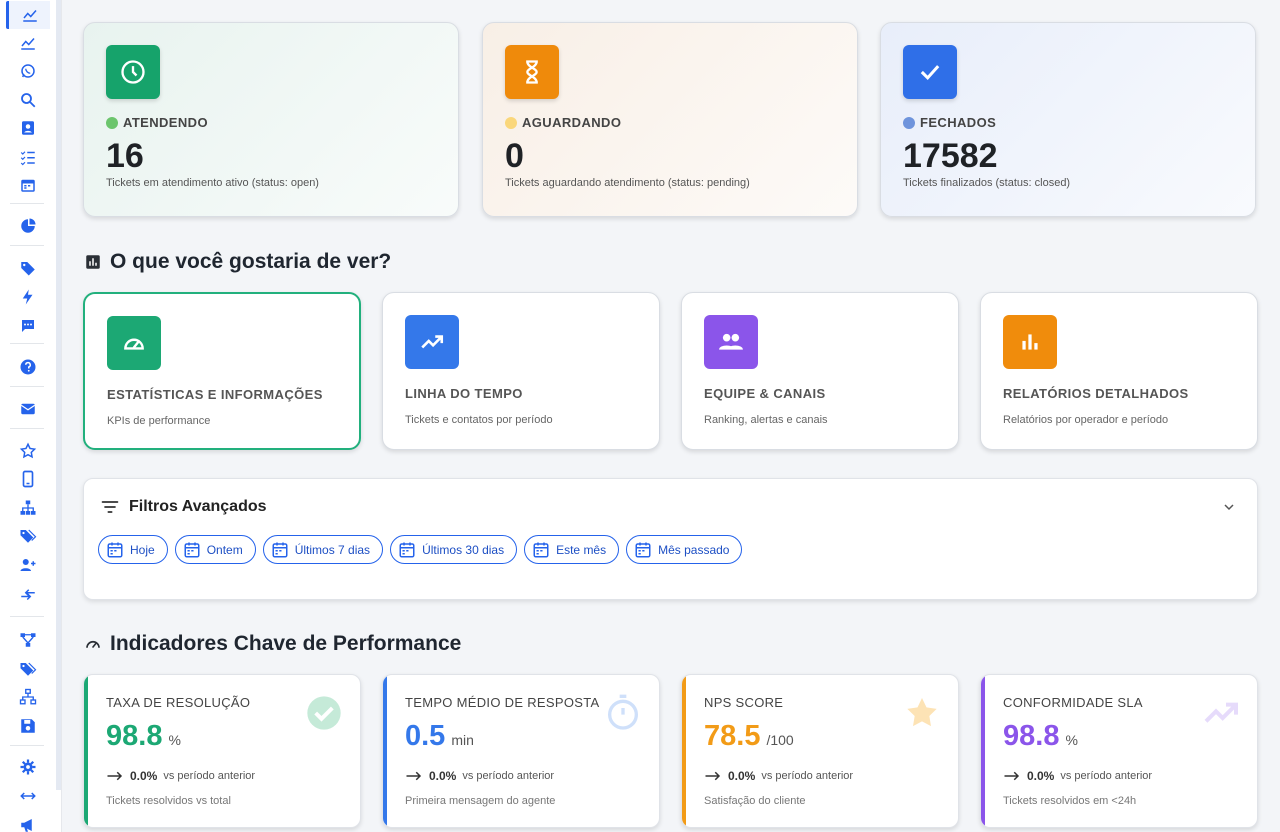 This screenshot has height=832, width=1280. I want to click on hourglass-icon, so click(532, 72).